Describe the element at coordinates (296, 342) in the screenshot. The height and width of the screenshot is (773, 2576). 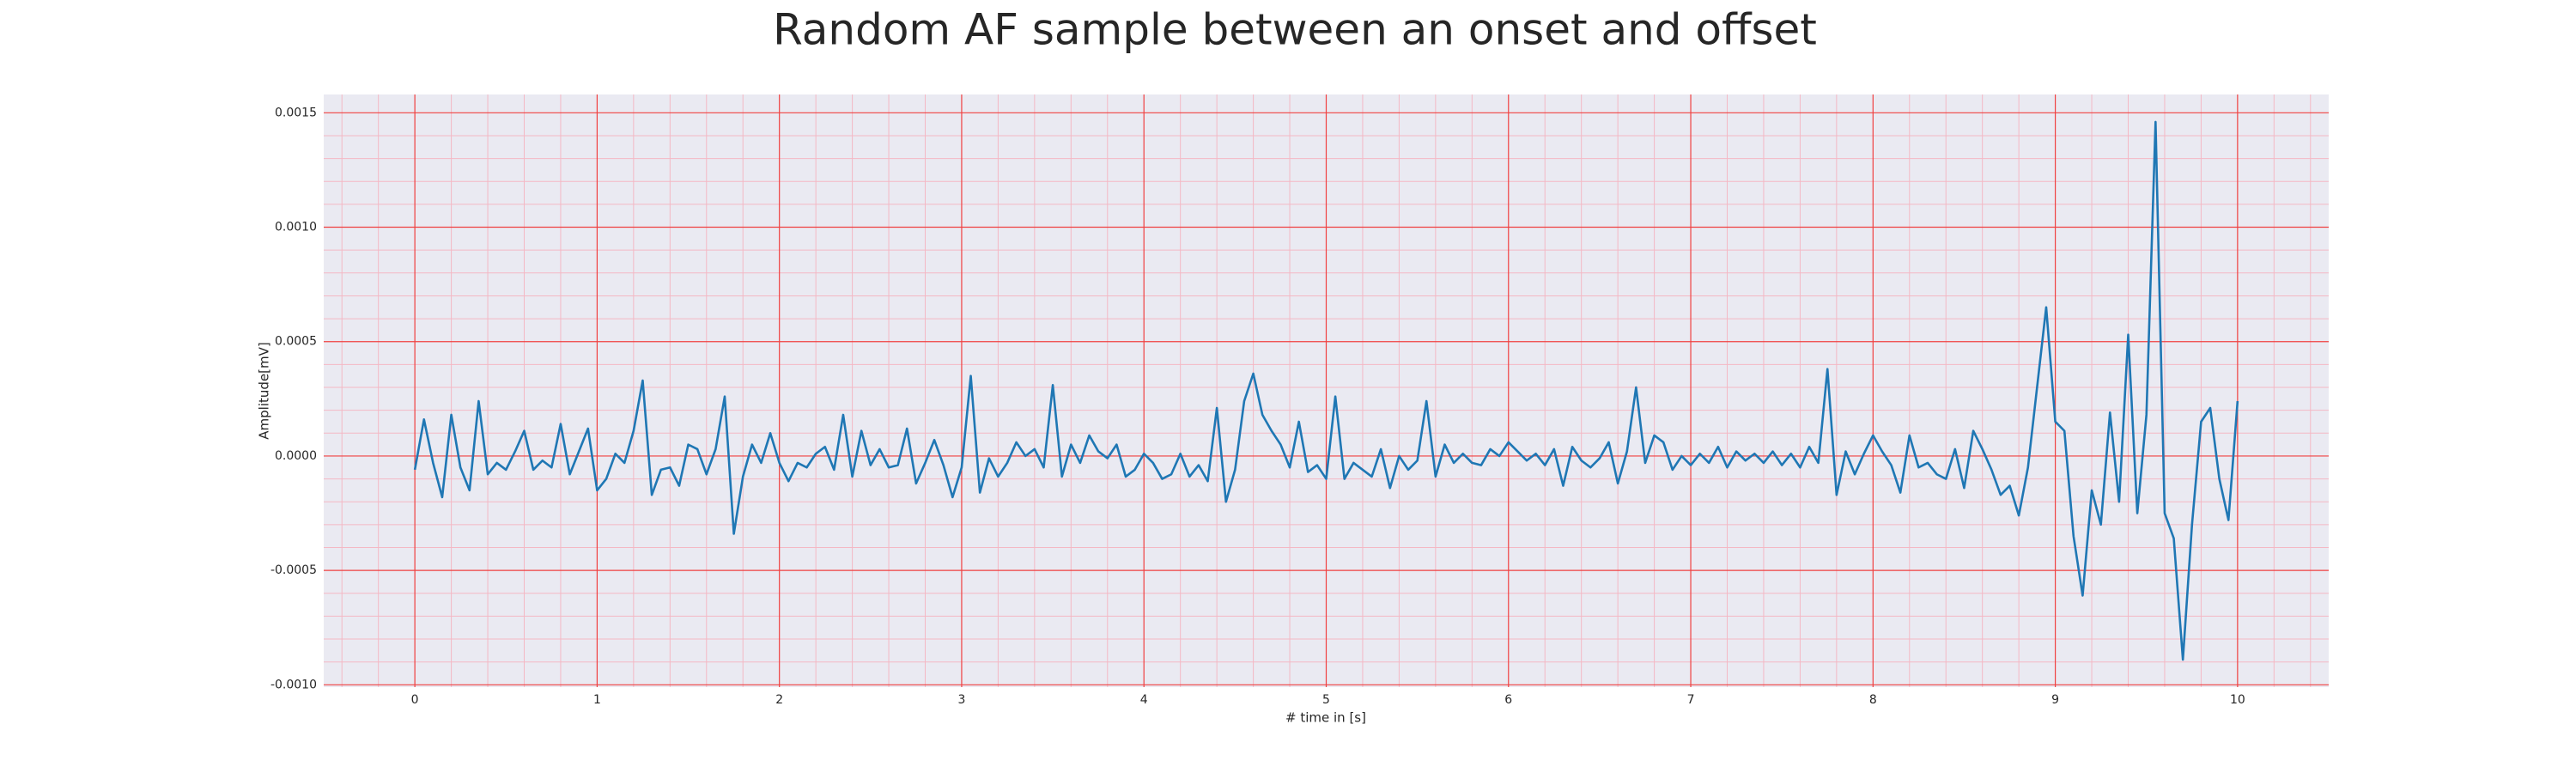
I see `y-tick-label: 0.0005` at that location.